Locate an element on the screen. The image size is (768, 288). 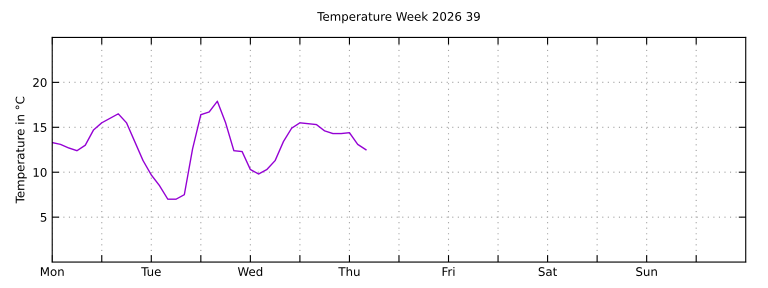
x-tick-label: Wed is located at coordinates (250, 271).